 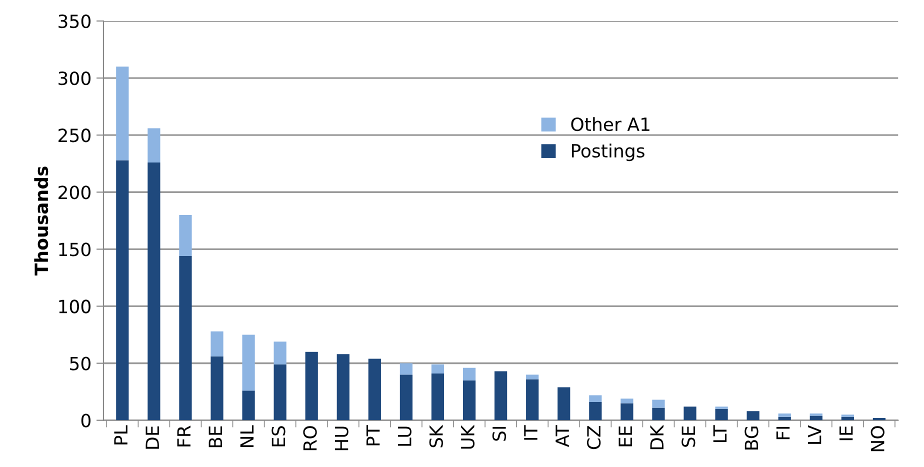 I want to click on x-tick-label: NL, so click(x=247, y=436).